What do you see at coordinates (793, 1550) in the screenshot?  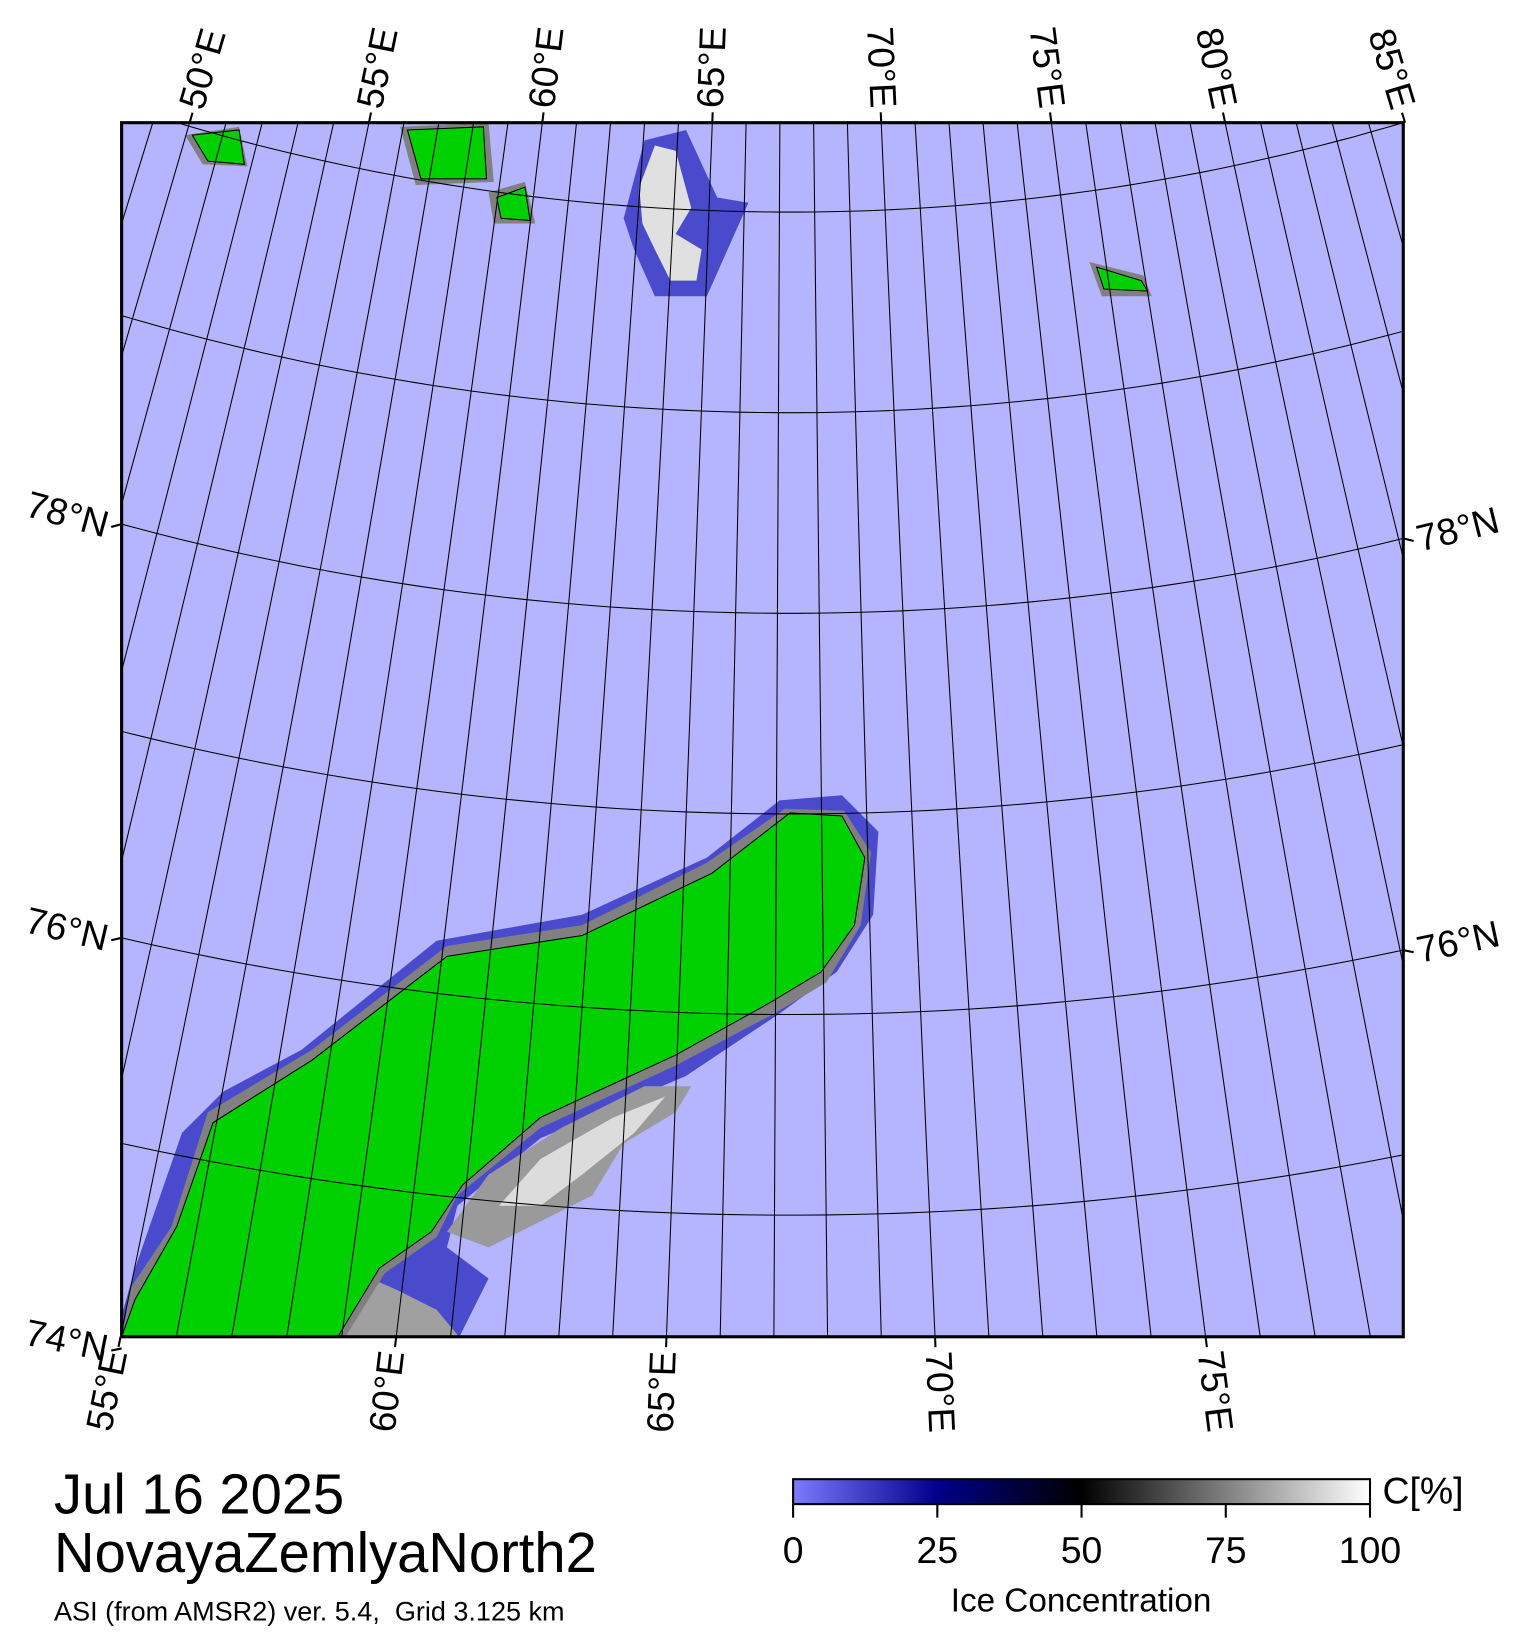 I see `colorbar-tick-label: 0` at bounding box center [793, 1550].